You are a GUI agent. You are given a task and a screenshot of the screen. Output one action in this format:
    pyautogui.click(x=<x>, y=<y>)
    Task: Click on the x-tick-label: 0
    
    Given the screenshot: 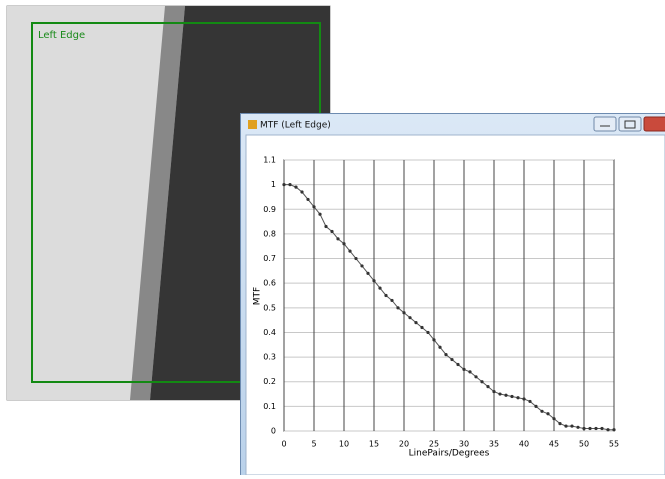 What is the action you would take?
    pyautogui.click(x=283, y=444)
    